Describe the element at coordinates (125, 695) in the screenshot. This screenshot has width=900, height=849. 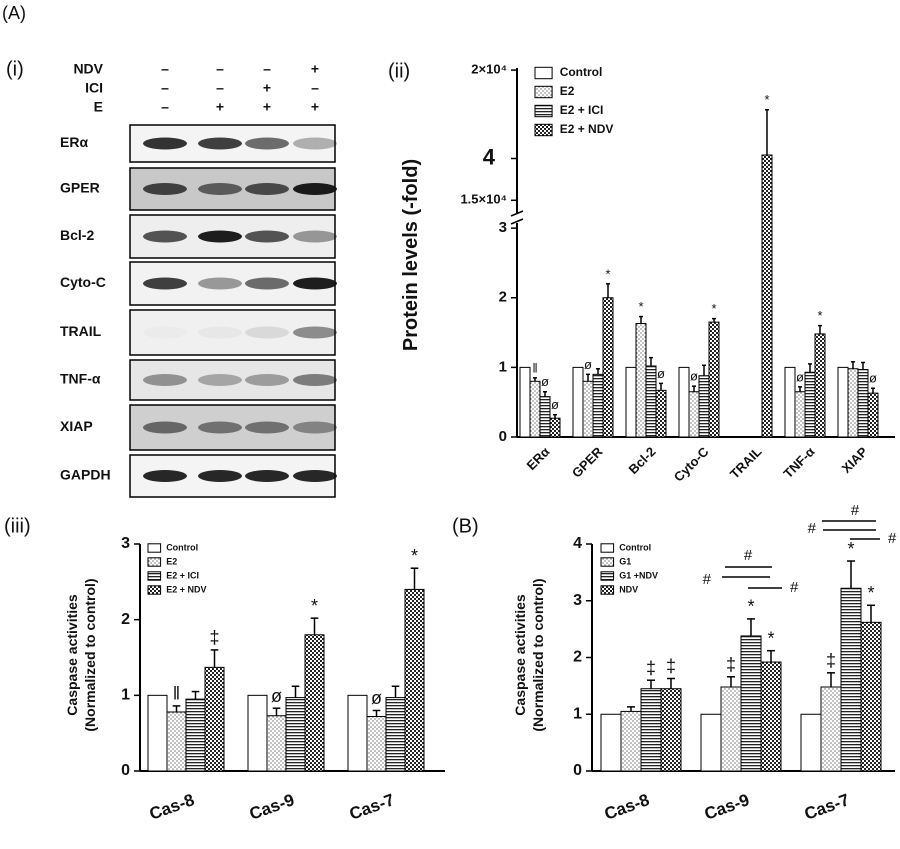
I see `y-tick-label: 1` at that location.